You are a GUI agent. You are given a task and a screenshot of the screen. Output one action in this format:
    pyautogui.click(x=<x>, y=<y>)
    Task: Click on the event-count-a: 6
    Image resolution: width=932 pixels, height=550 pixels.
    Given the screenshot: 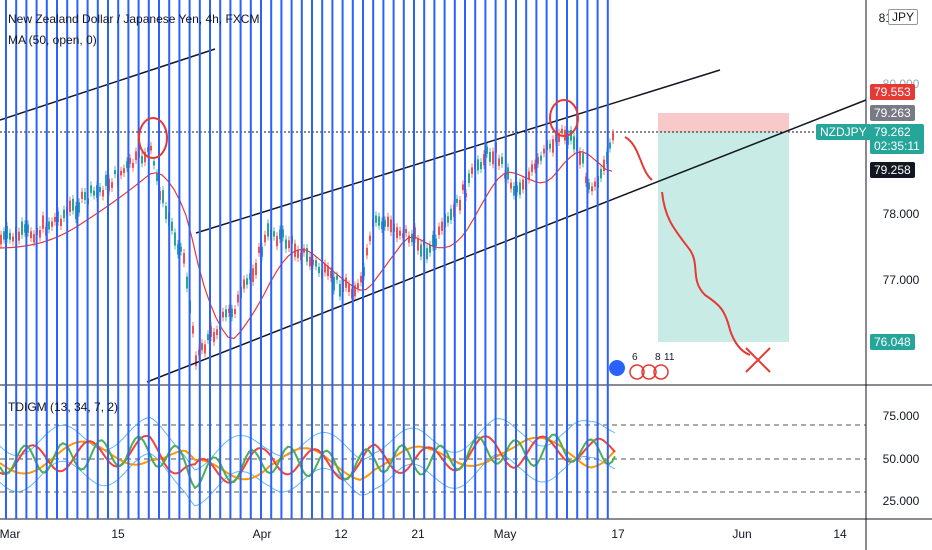 What is the action you would take?
    pyautogui.click(x=635, y=357)
    